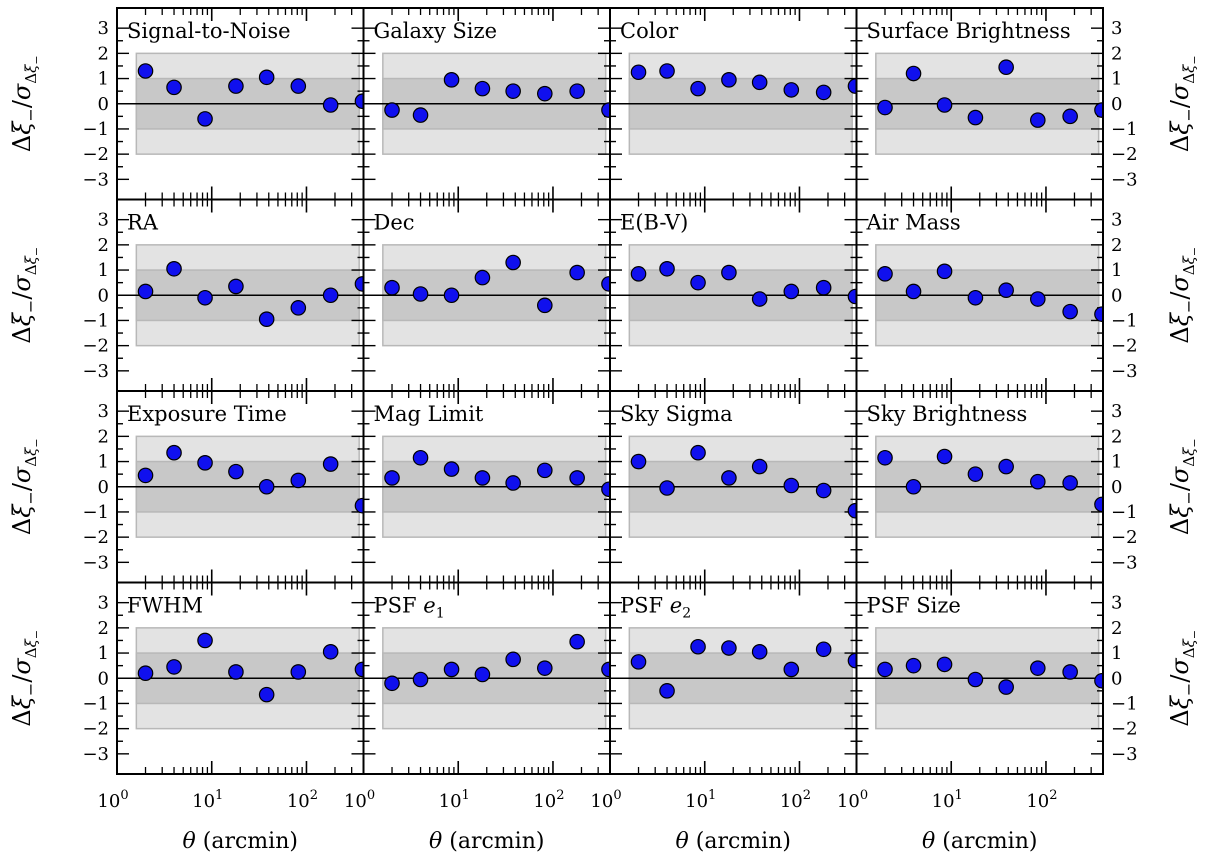 The image size is (1207, 852). Describe the element at coordinates (996, 295) in the screenshot. I see `panel: Air Mass −3 −2 −1 0 1 2 3` at that location.